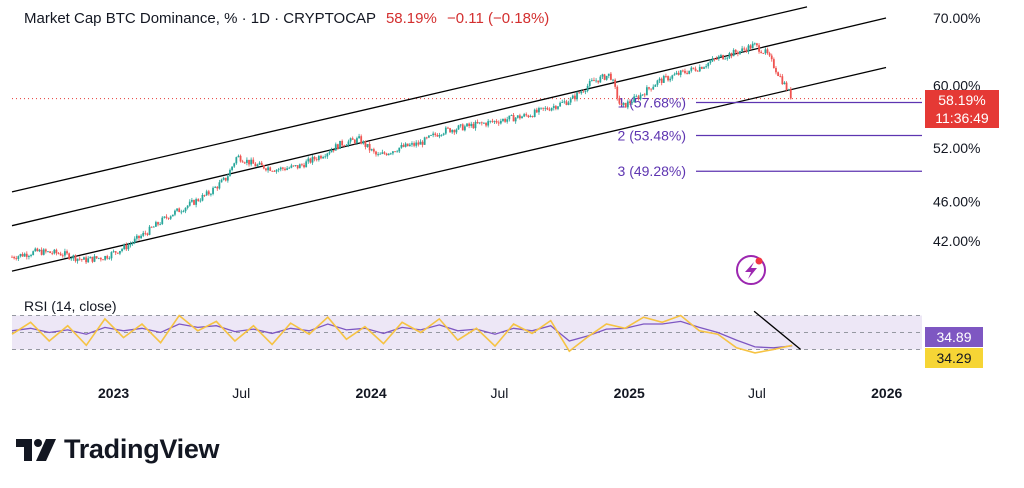 The height and width of the screenshot is (488, 1024). What do you see at coordinates (142, 449) in the screenshot?
I see `brand-name: TradingView` at bounding box center [142, 449].